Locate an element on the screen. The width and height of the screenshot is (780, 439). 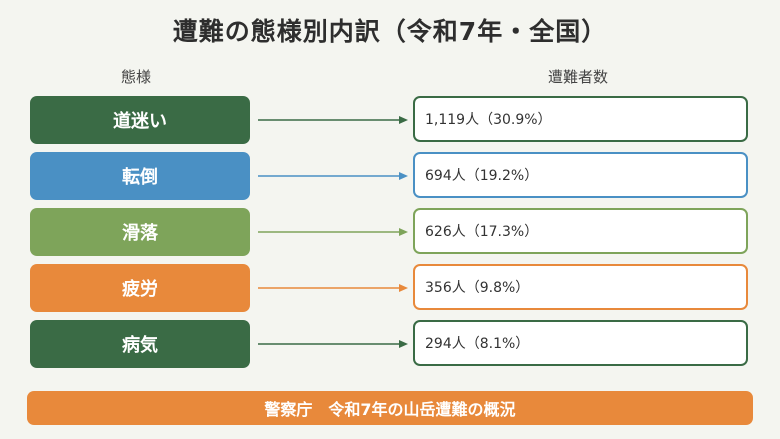
category-box: 疲労 is located at coordinates (140, 288).